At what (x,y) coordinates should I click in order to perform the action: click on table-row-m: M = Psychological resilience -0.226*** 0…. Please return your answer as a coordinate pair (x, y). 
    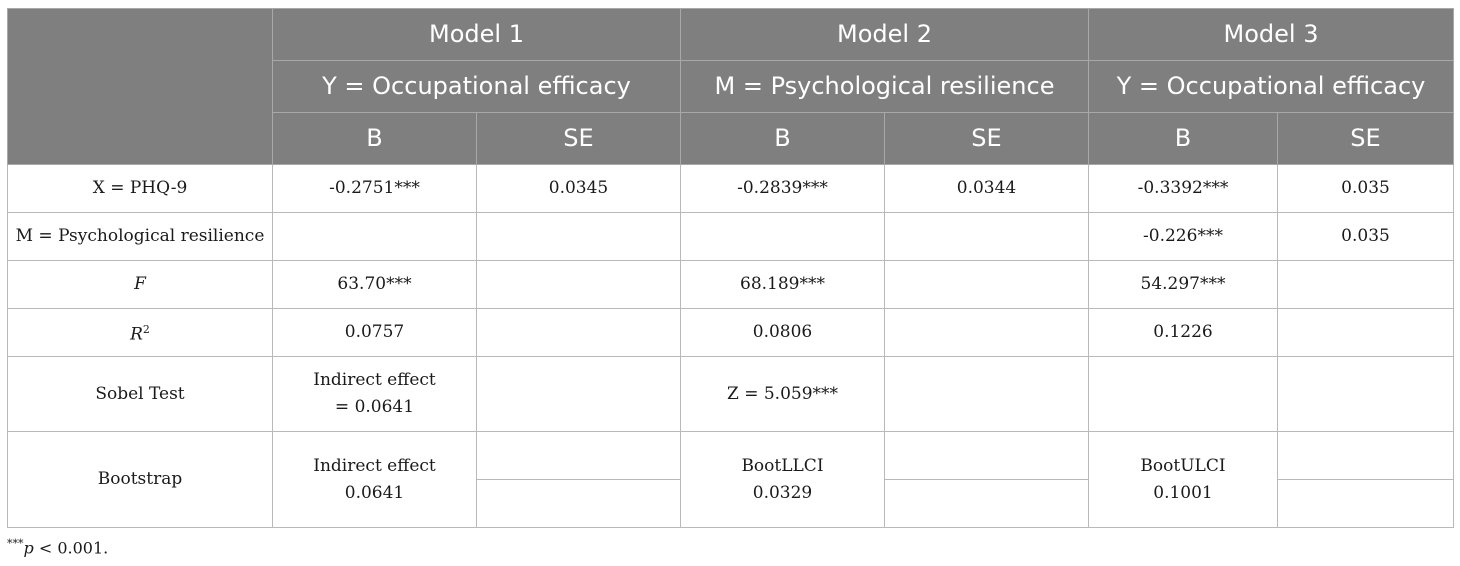
    Looking at the image, I should click on (730, 236).